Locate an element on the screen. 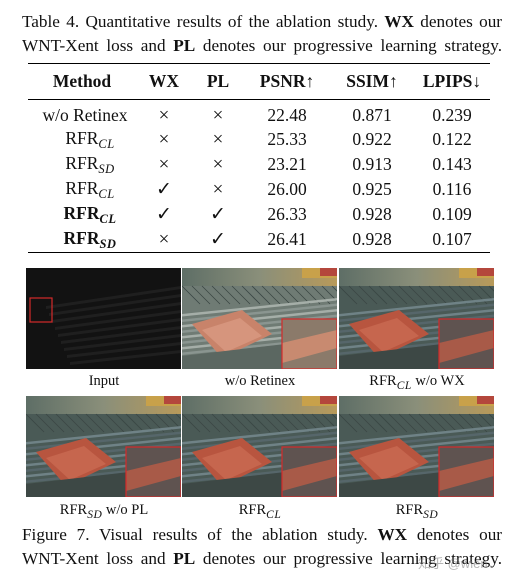  watermark: 知乎 @wien is located at coordinates (453, 563).